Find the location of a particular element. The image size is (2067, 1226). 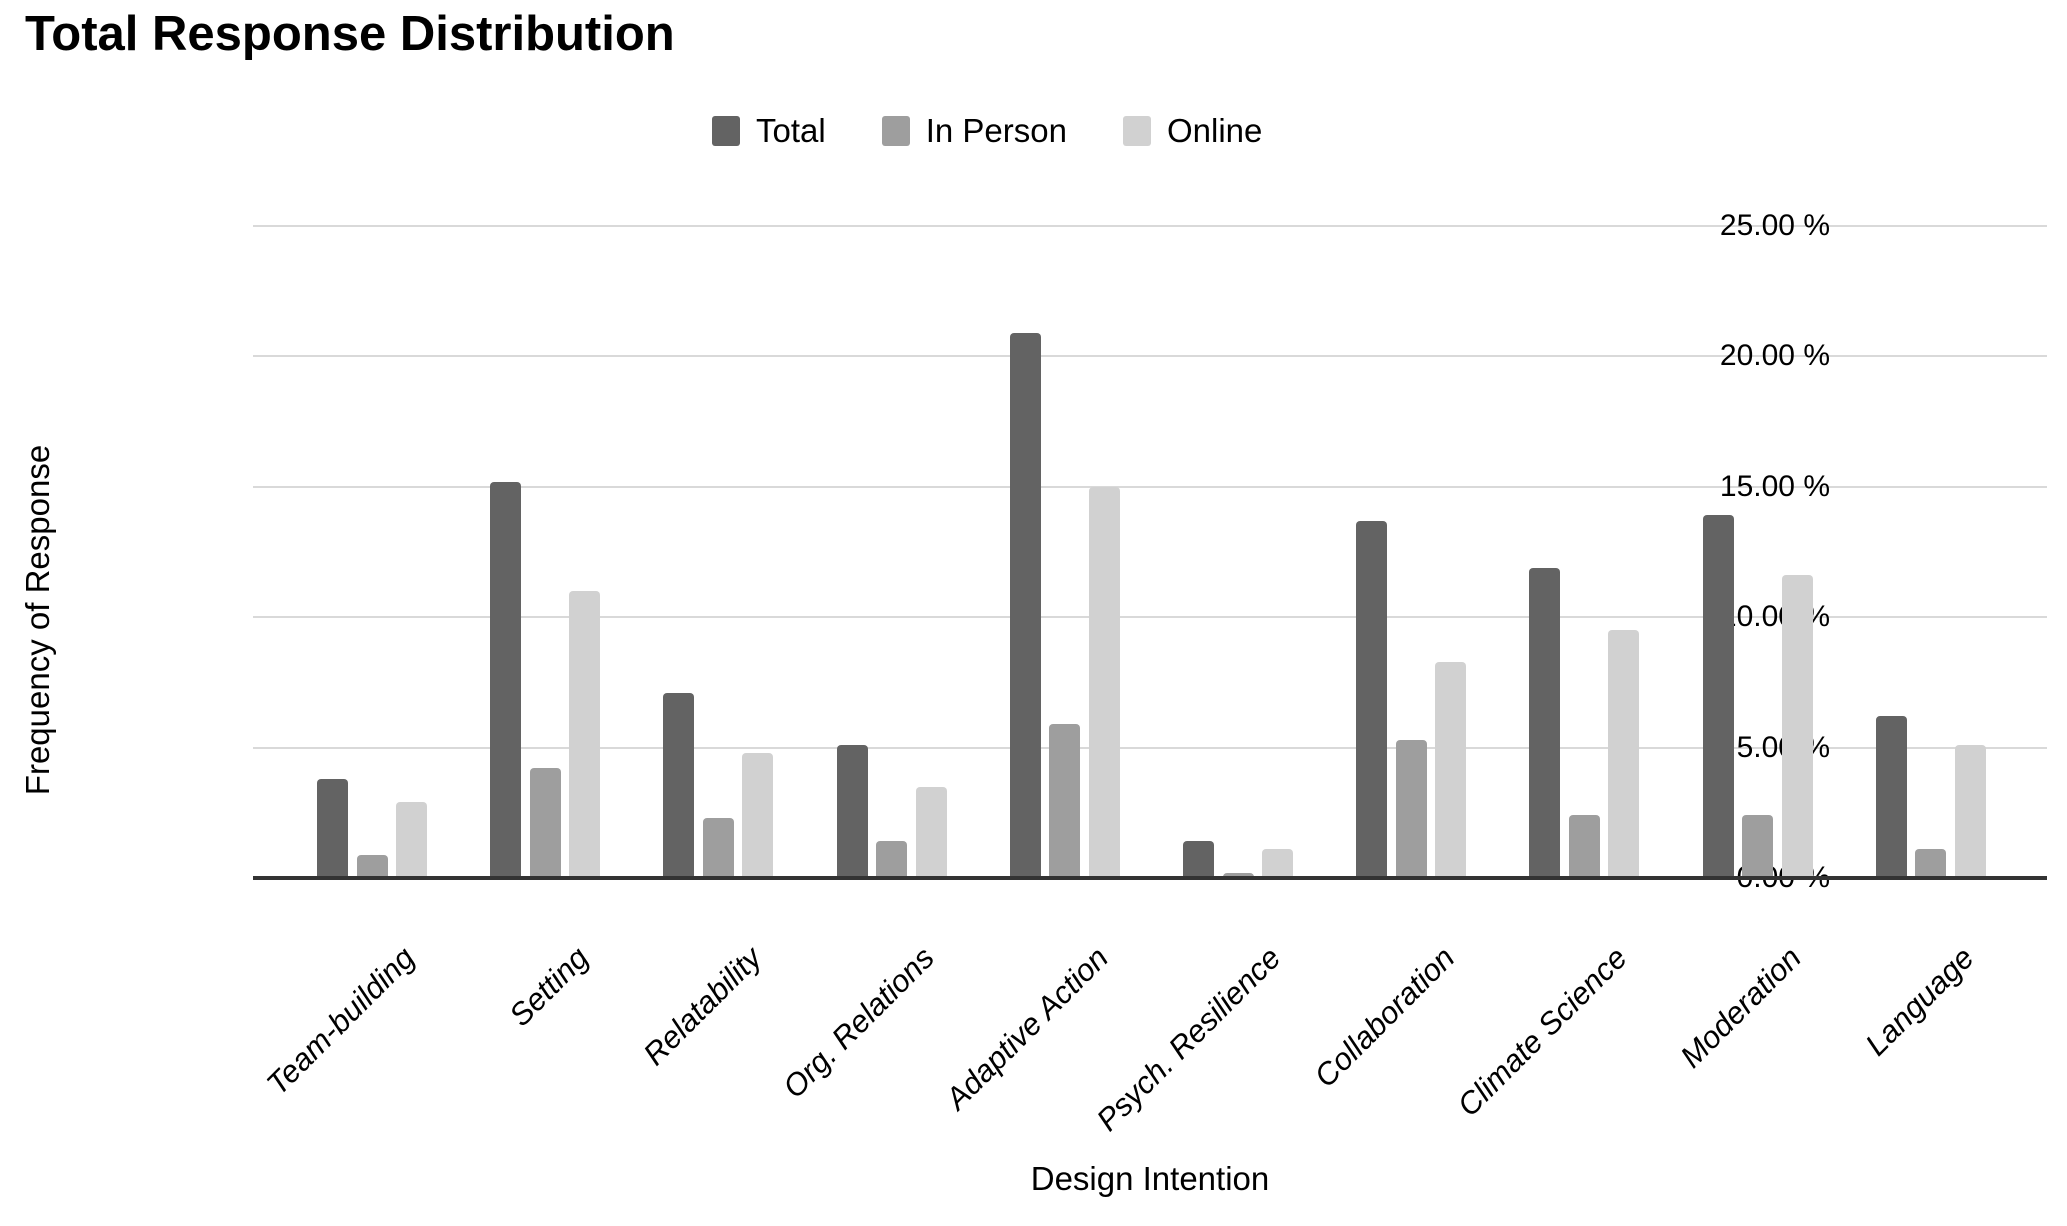

bar-moderation-total is located at coordinates (1718, 696).